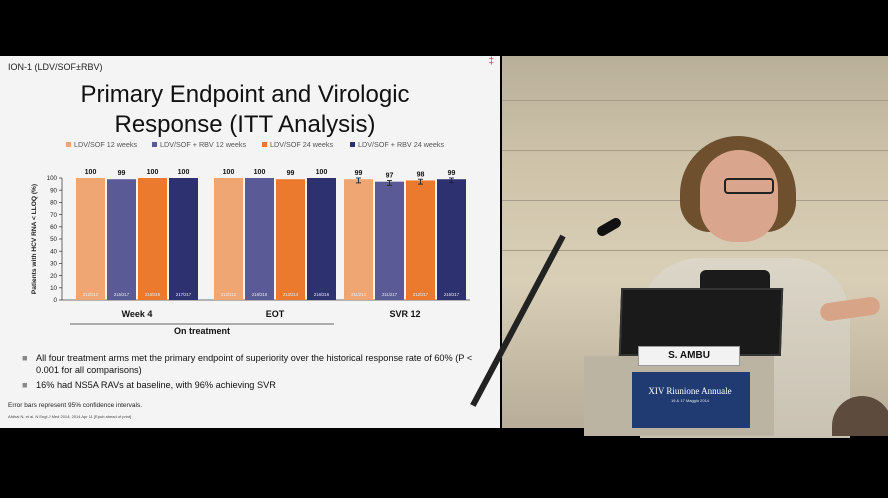 This screenshot has width=888, height=498. What do you see at coordinates (749, 186) in the screenshot?
I see `glasses-icon` at bounding box center [749, 186].